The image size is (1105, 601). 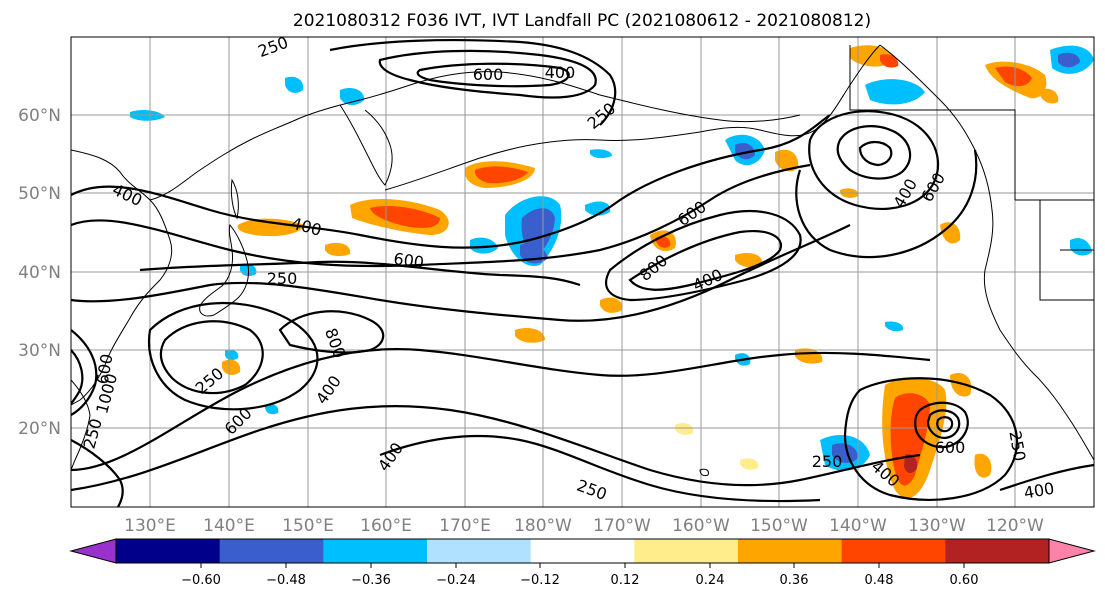 What do you see at coordinates (39, 273) in the screenshot?
I see `lat-label: 40°N` at bounding box center [39, 273].